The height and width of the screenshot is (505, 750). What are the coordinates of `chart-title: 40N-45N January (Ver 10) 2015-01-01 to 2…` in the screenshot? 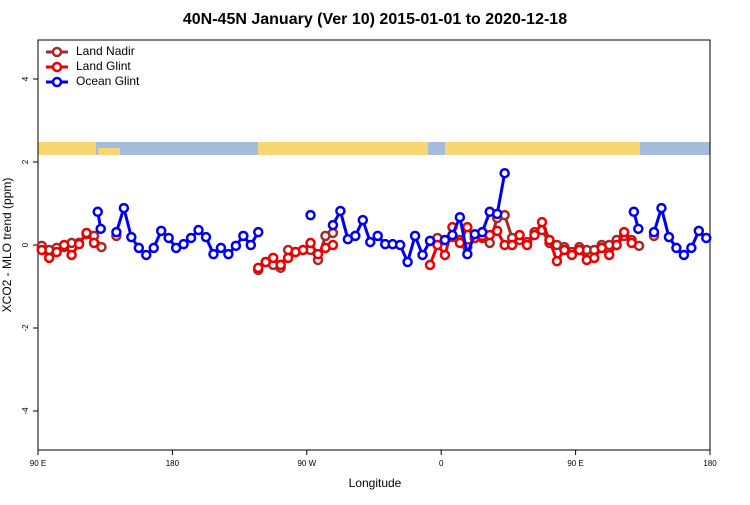 It's located at (375, 19).